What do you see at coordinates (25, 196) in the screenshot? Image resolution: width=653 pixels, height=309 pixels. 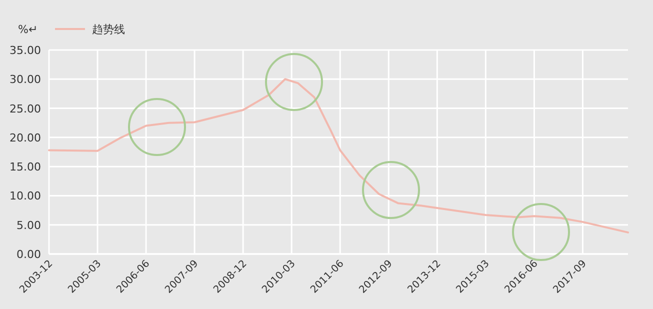 I see `y-tick-label: 10.00` at bounding box center [25, 196].